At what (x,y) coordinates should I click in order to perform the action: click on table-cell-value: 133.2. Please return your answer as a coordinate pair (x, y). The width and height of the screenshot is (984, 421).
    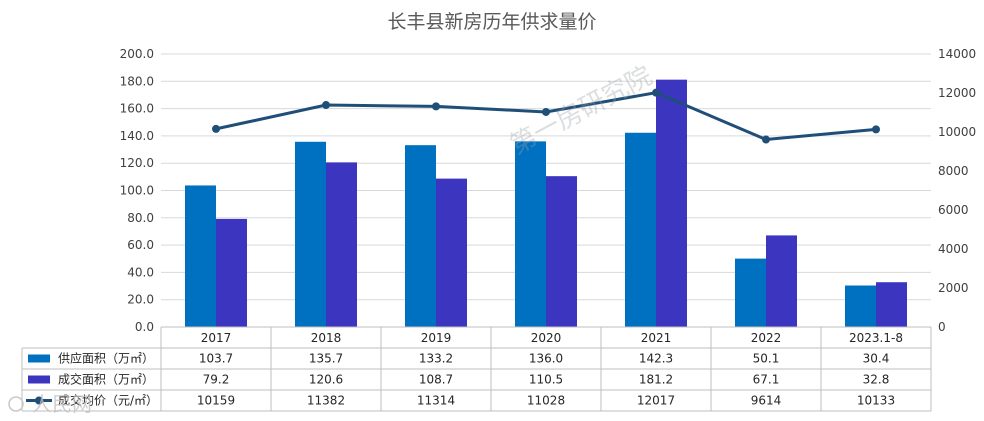
    Looking at the image, I should click on (436, 359).